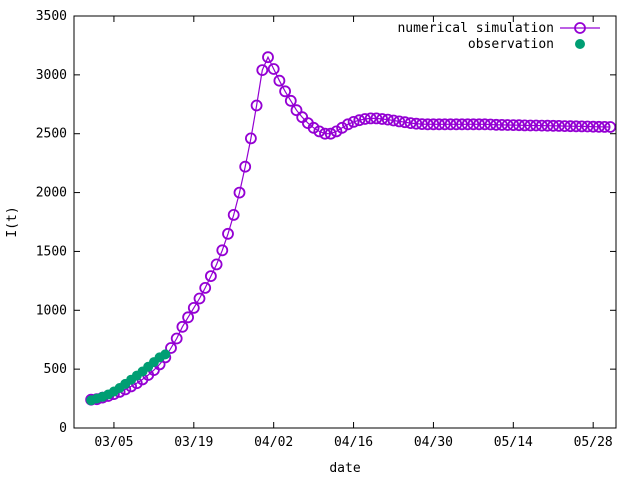 Image resolution: width=640 pixels, height=480 pixels. What do you see at coordinates (51, 251) in the screenshot?
I see `y-tick-label: 1500` at bounding box center [51, 251].